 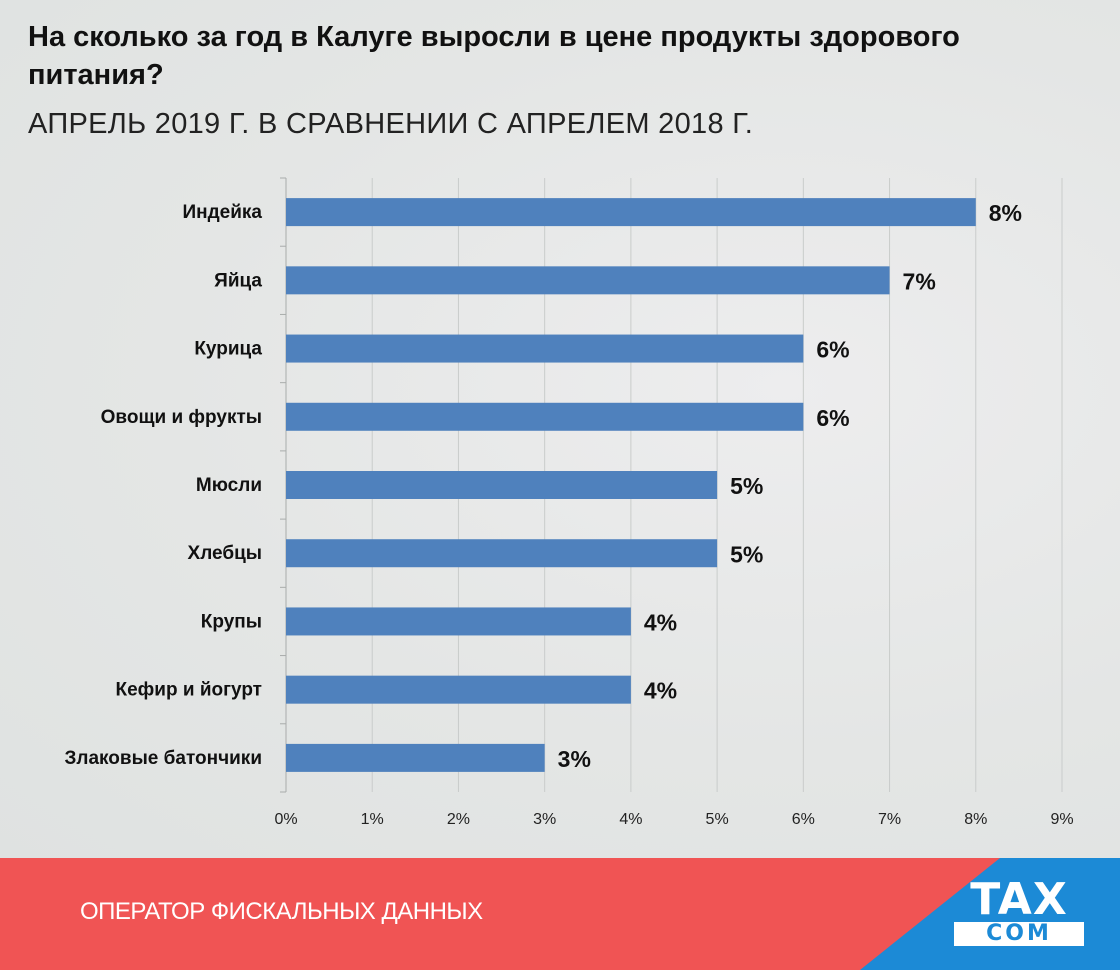 What do you see at coordinates (630, 819) in the screenshot?
I see `x-tick-label: 4%` at bounding box center [630, 819].